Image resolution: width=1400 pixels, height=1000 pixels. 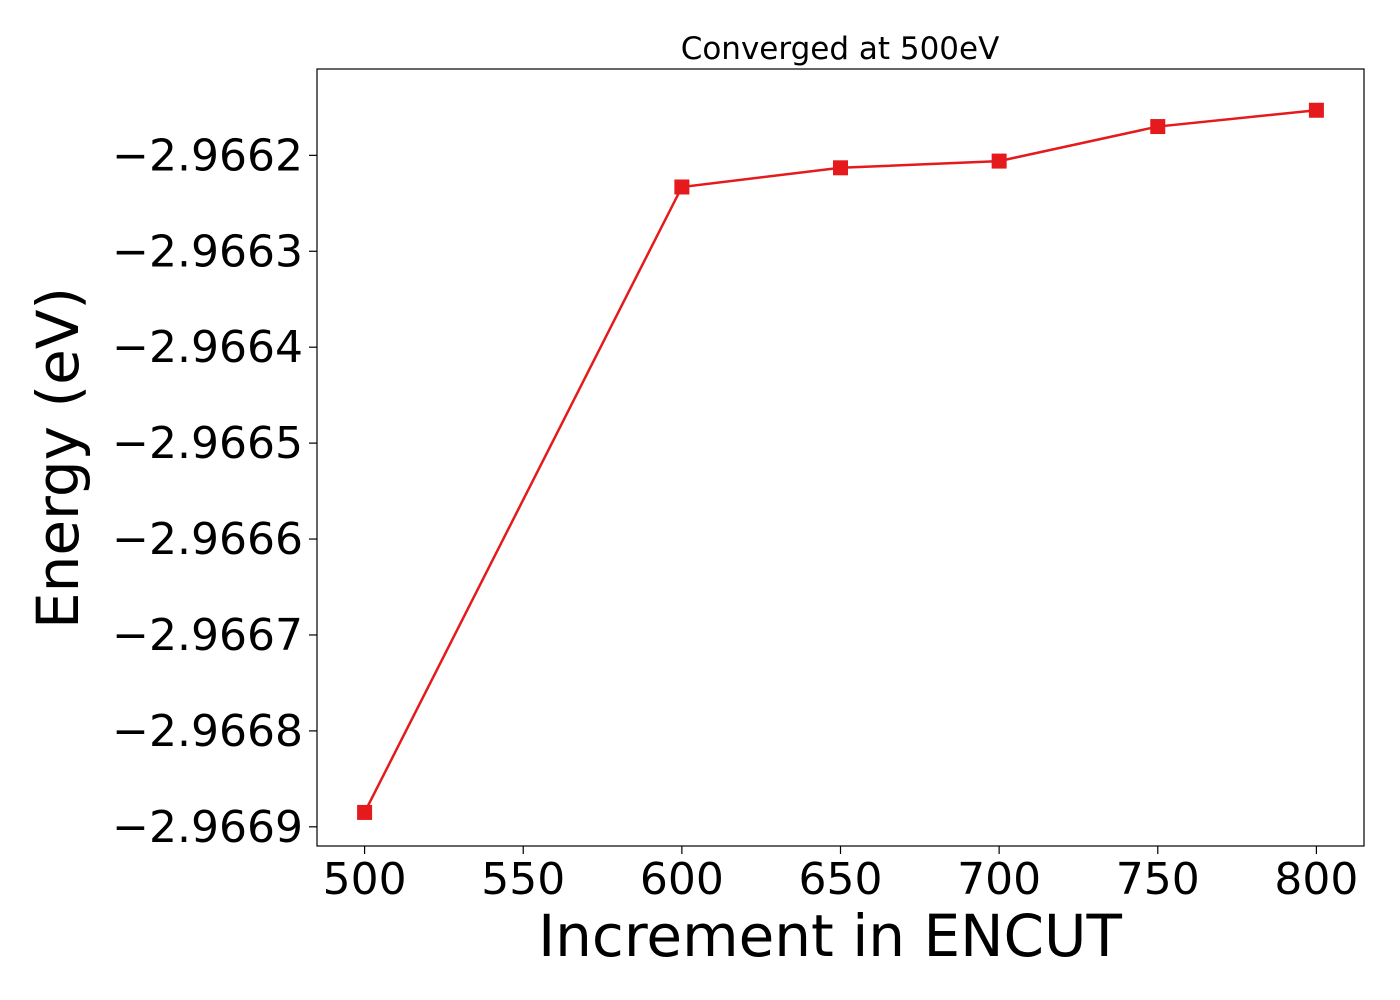 What do you see at coordinates (841, 879) in the screenshot?
I see `x-tick-label: 650` at bounding box center [841, 879].